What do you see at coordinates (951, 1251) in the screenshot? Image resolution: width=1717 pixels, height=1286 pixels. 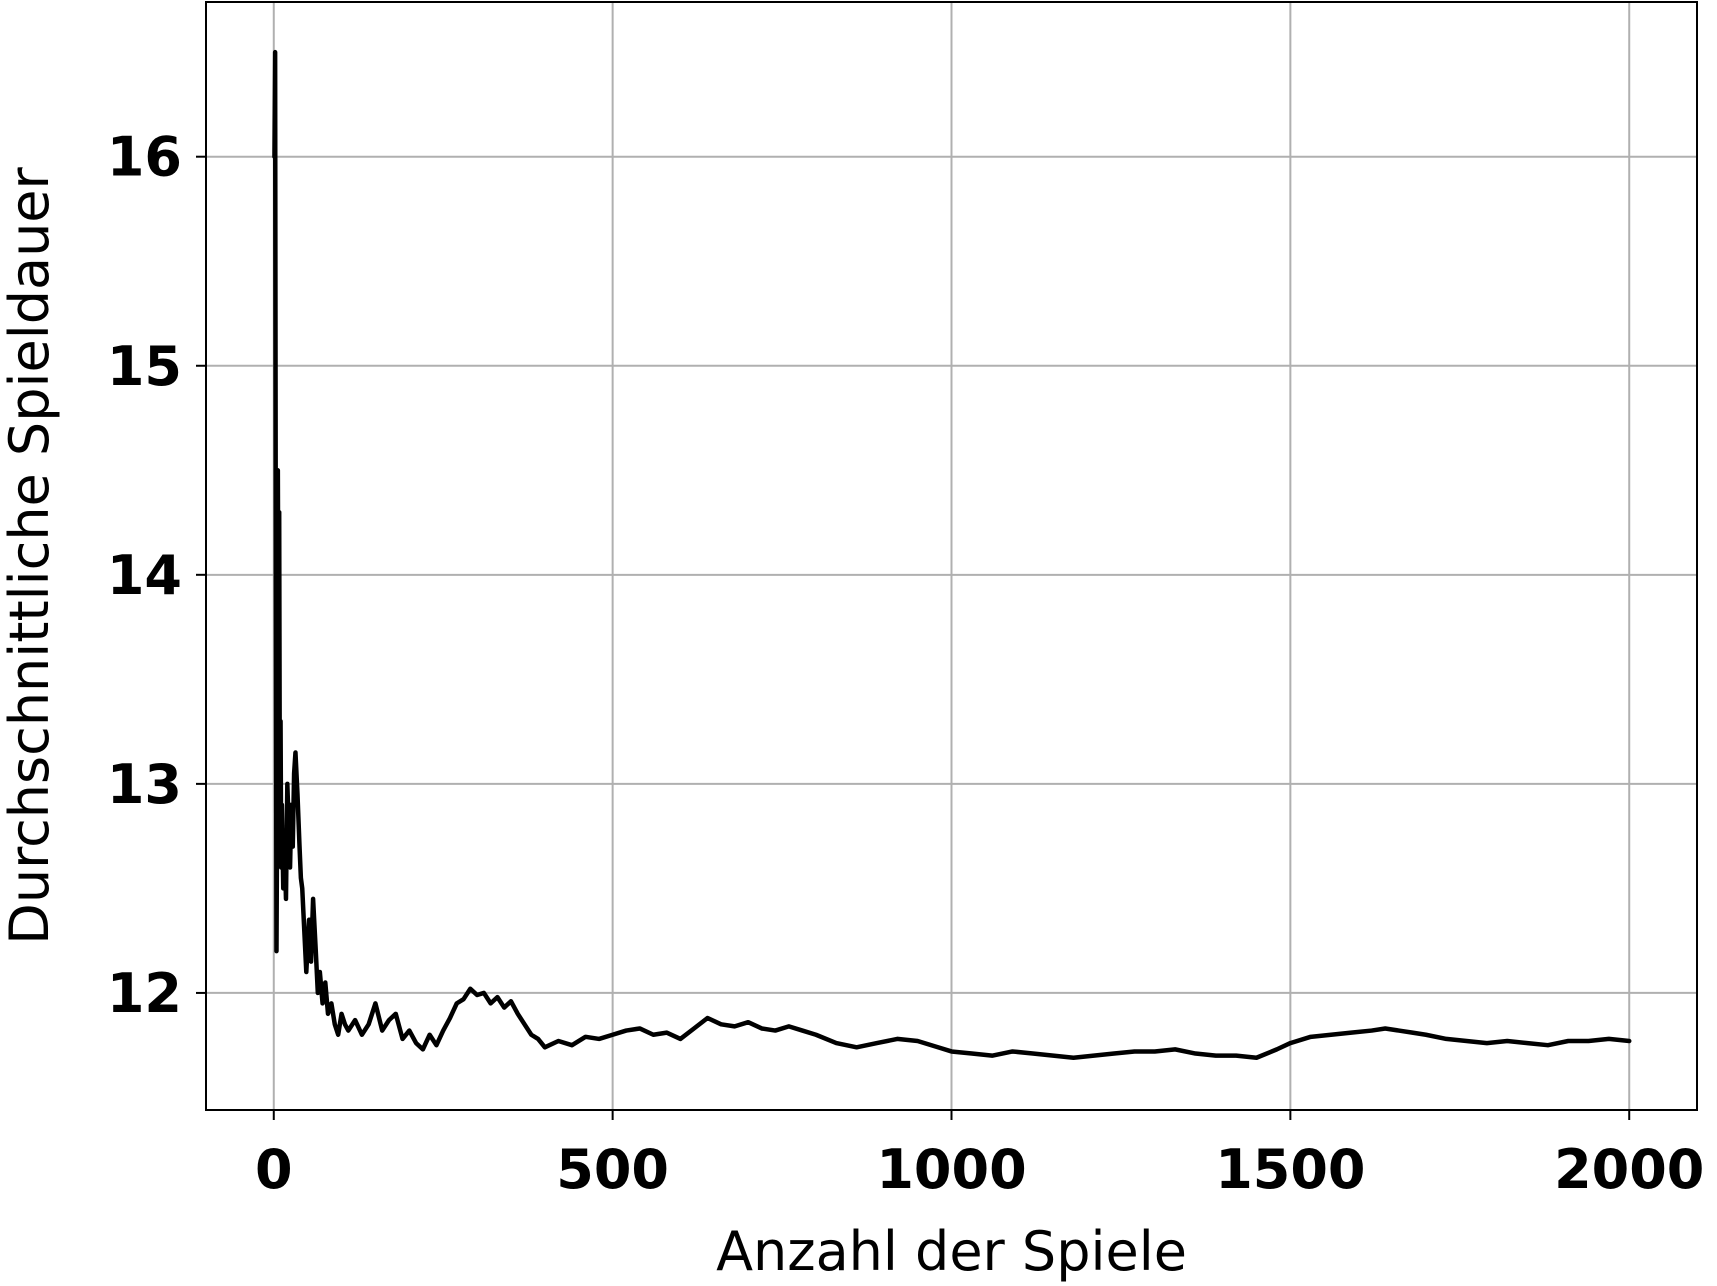 I see `x-axis-label: Anzahl der Spiele` at bounding box center [951, 1251].